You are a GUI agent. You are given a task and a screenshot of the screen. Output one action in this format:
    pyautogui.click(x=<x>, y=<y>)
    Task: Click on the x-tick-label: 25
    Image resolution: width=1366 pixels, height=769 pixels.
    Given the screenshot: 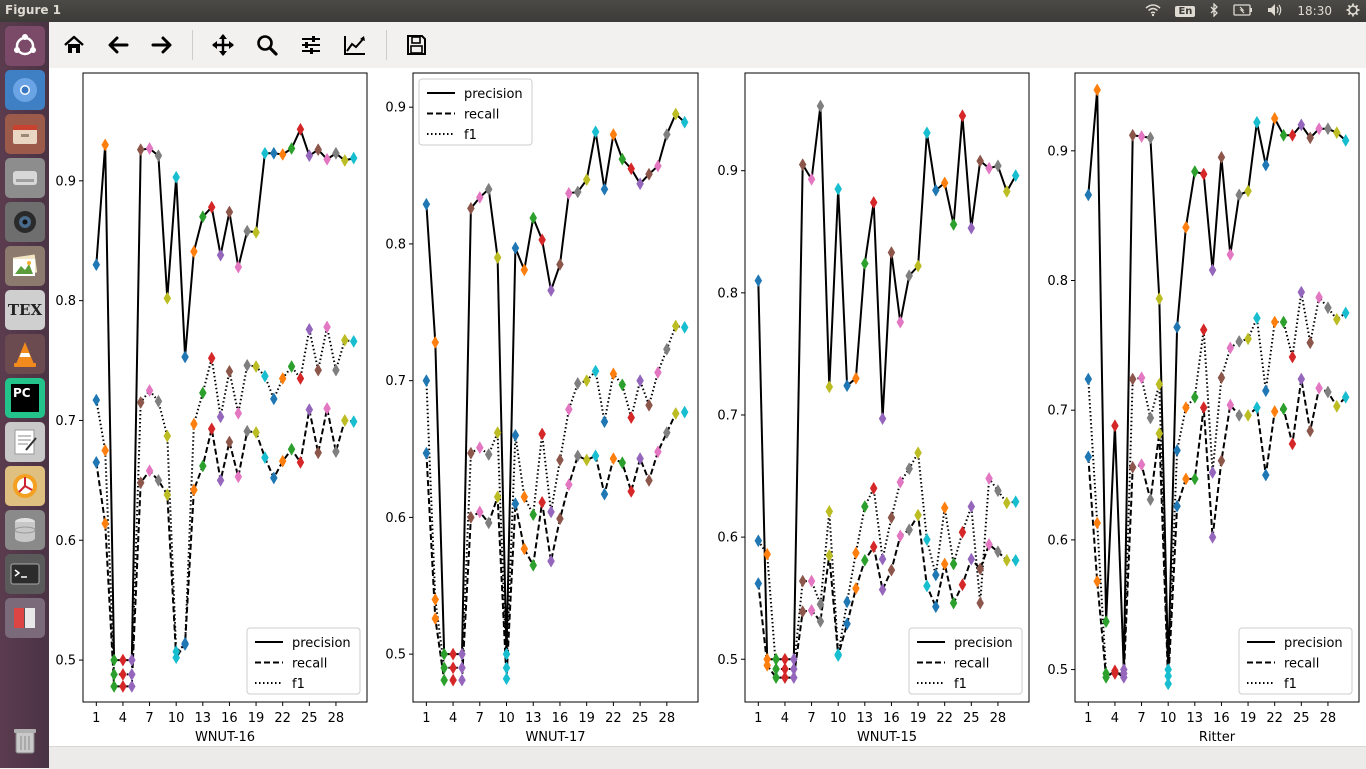 What is the action you would take?
    pyautogui.click(x=640, y=718)
    